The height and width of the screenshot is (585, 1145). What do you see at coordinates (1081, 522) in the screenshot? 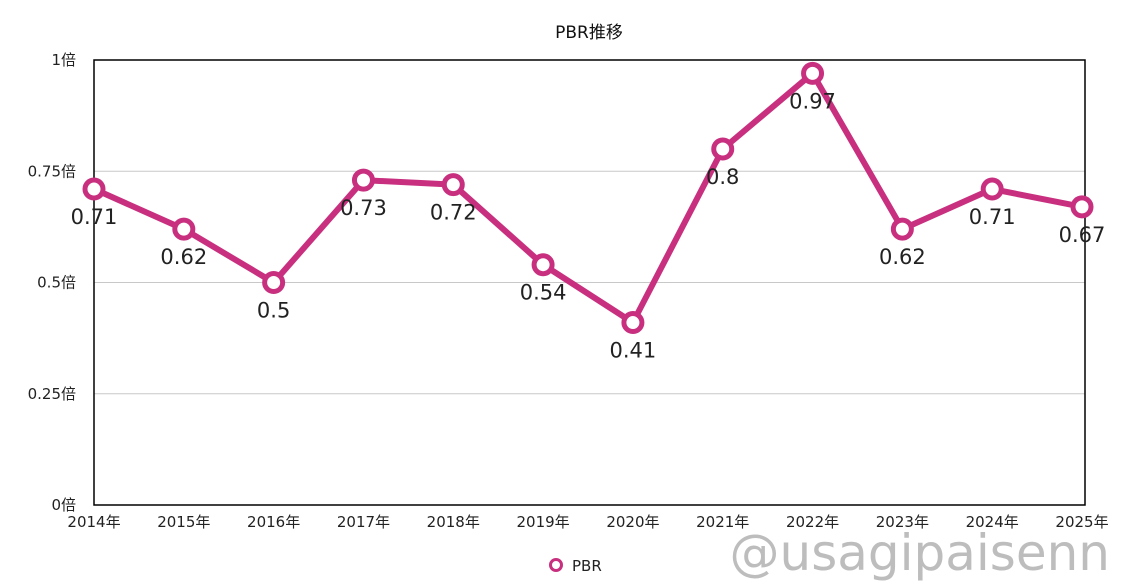
I see `x-tick-label: 2025年` at bounding box center [1081, 522].